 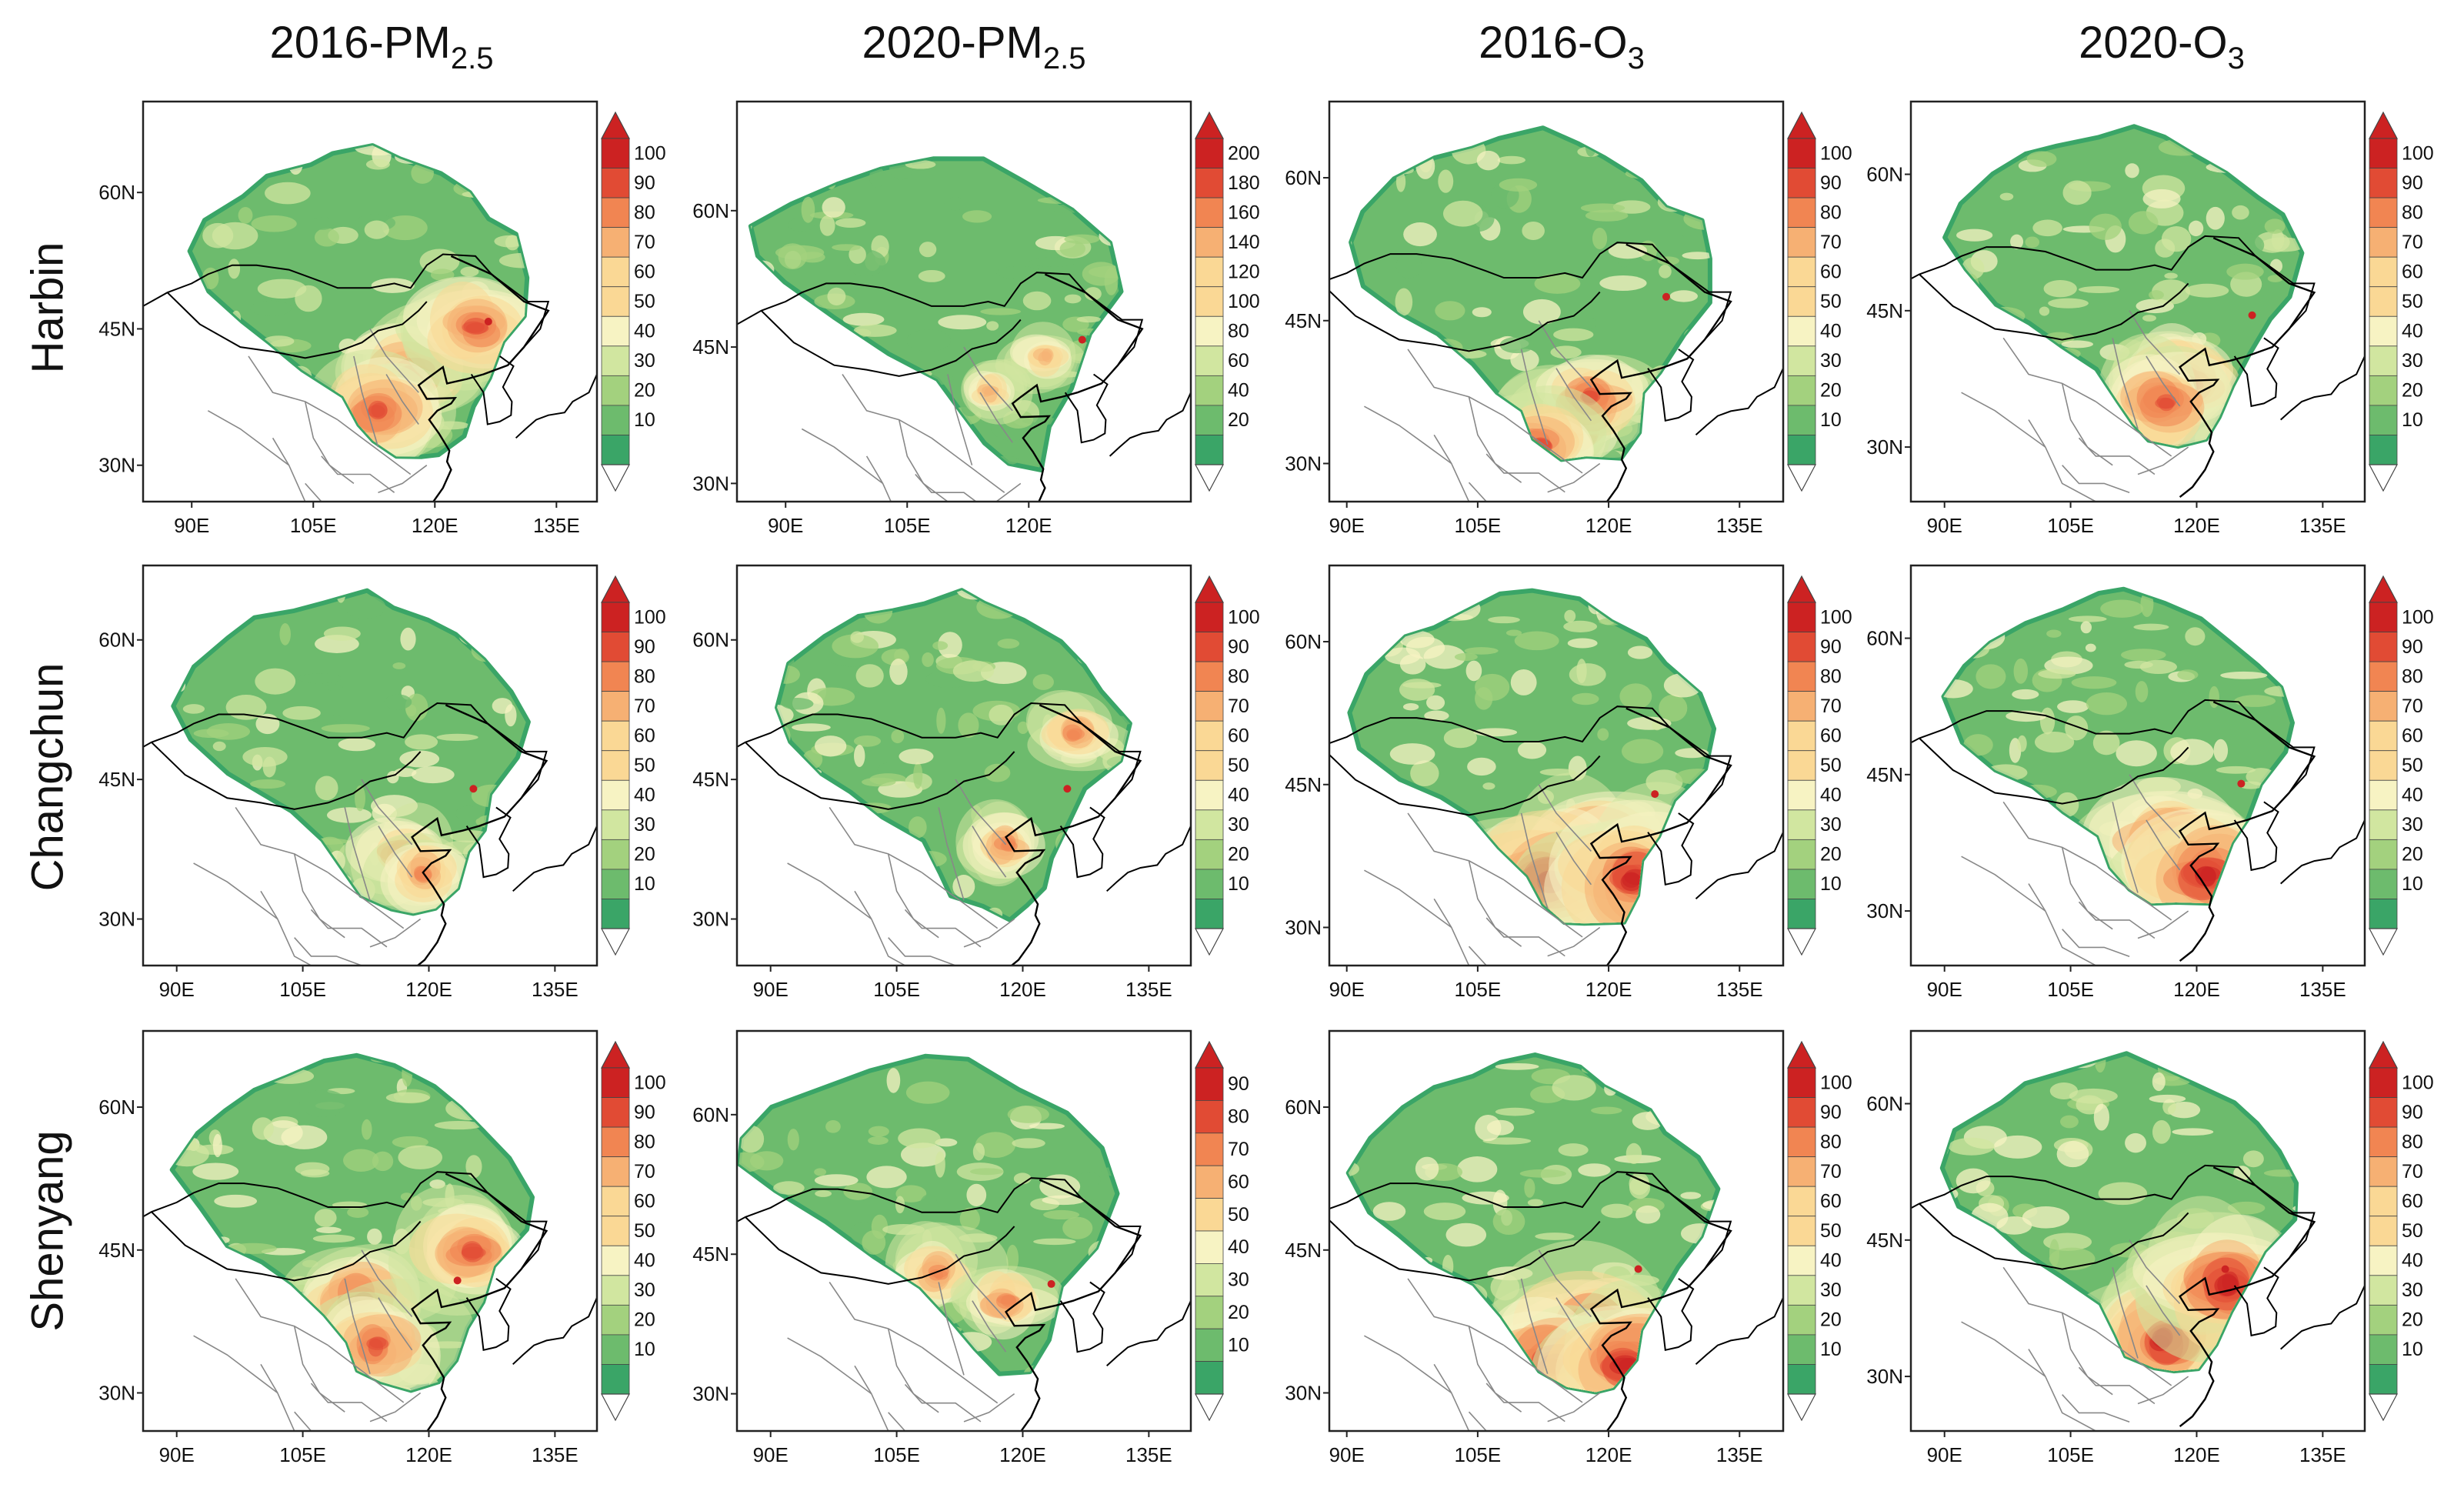 What do you see at coordinates (2412, 183) in the screenshot?
I see `colorbar-tick-label: 90` at bounding box center [2412, 183].